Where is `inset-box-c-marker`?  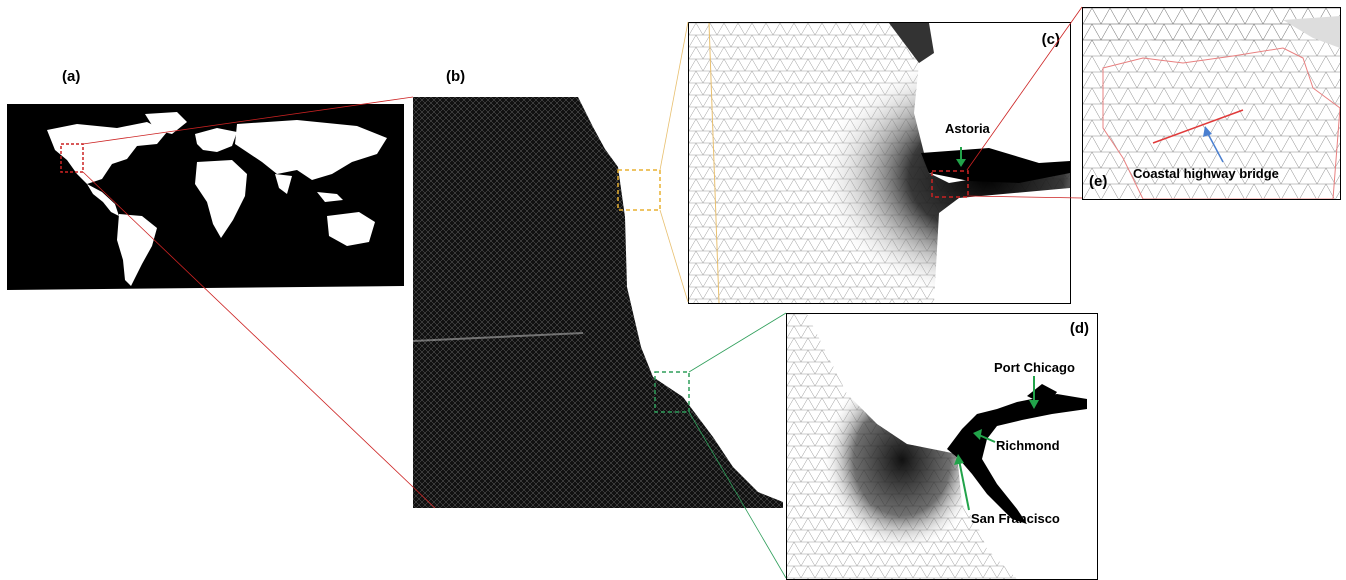
inset-box-c-marker is located at coordinates (639, 190).